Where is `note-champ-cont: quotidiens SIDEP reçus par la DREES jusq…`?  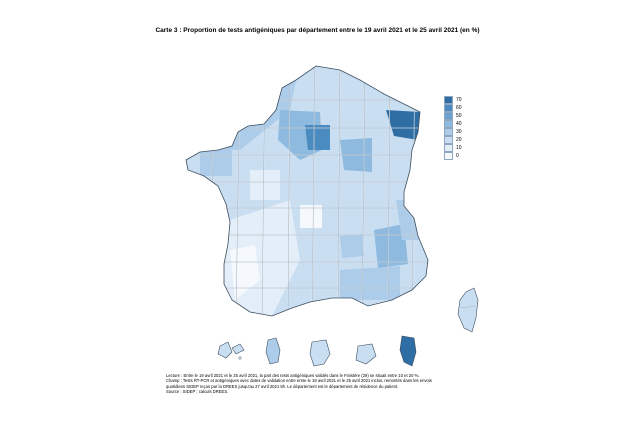 note-champ-cont: quotidiens SIDEP reçus par la DREES jusq… is located at coordinates (282, 386).